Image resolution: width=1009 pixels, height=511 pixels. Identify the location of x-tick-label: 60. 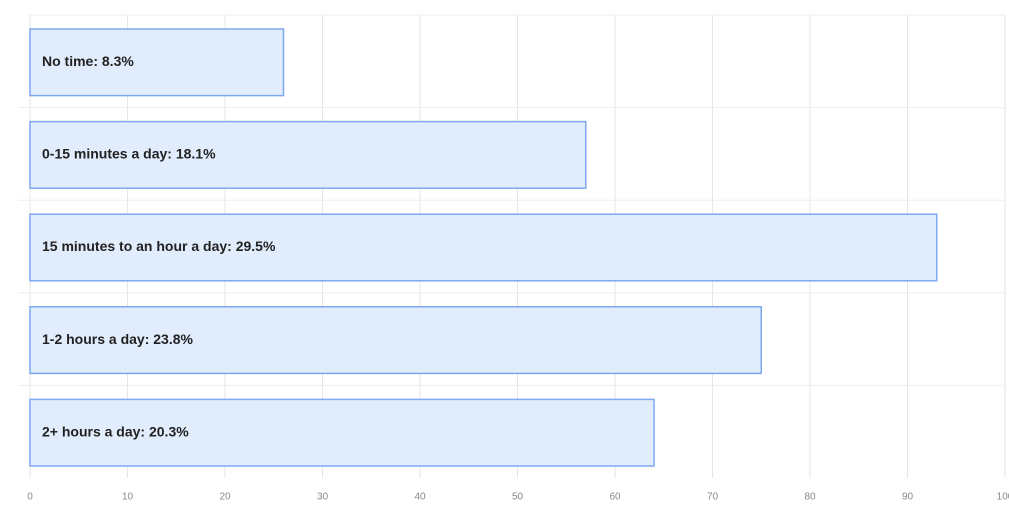
(615, 497).